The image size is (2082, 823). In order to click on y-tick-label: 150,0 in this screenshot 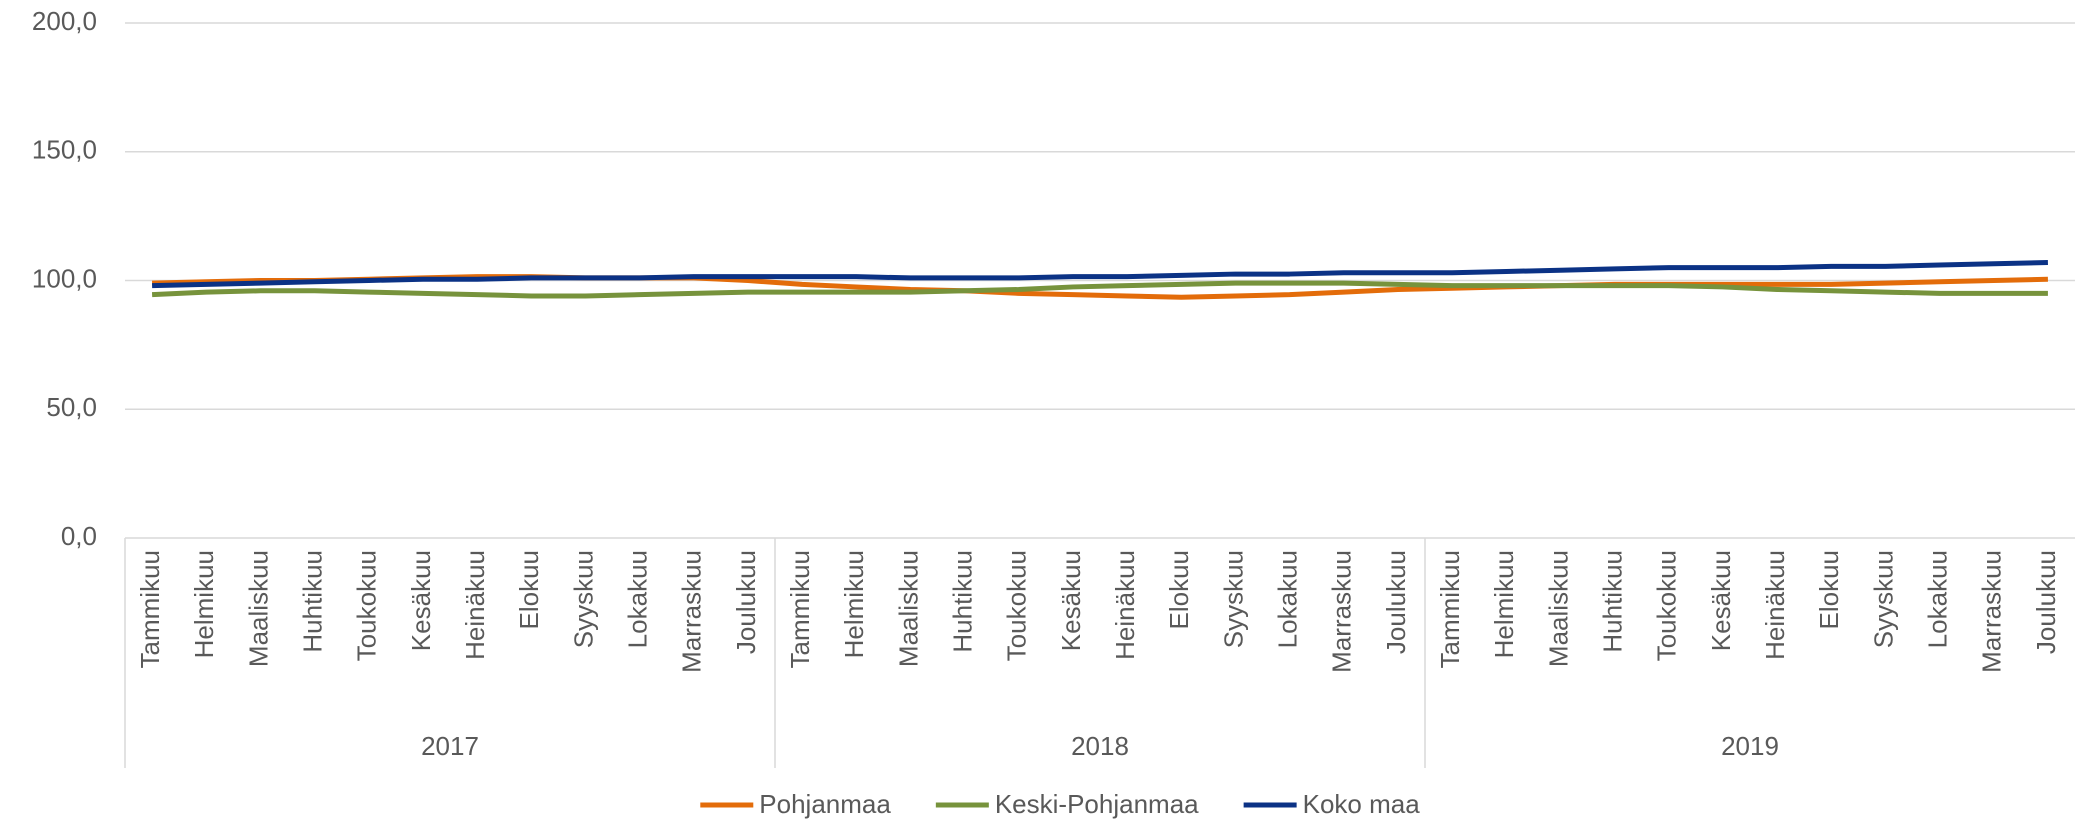, I will do `click(64, 150)`.